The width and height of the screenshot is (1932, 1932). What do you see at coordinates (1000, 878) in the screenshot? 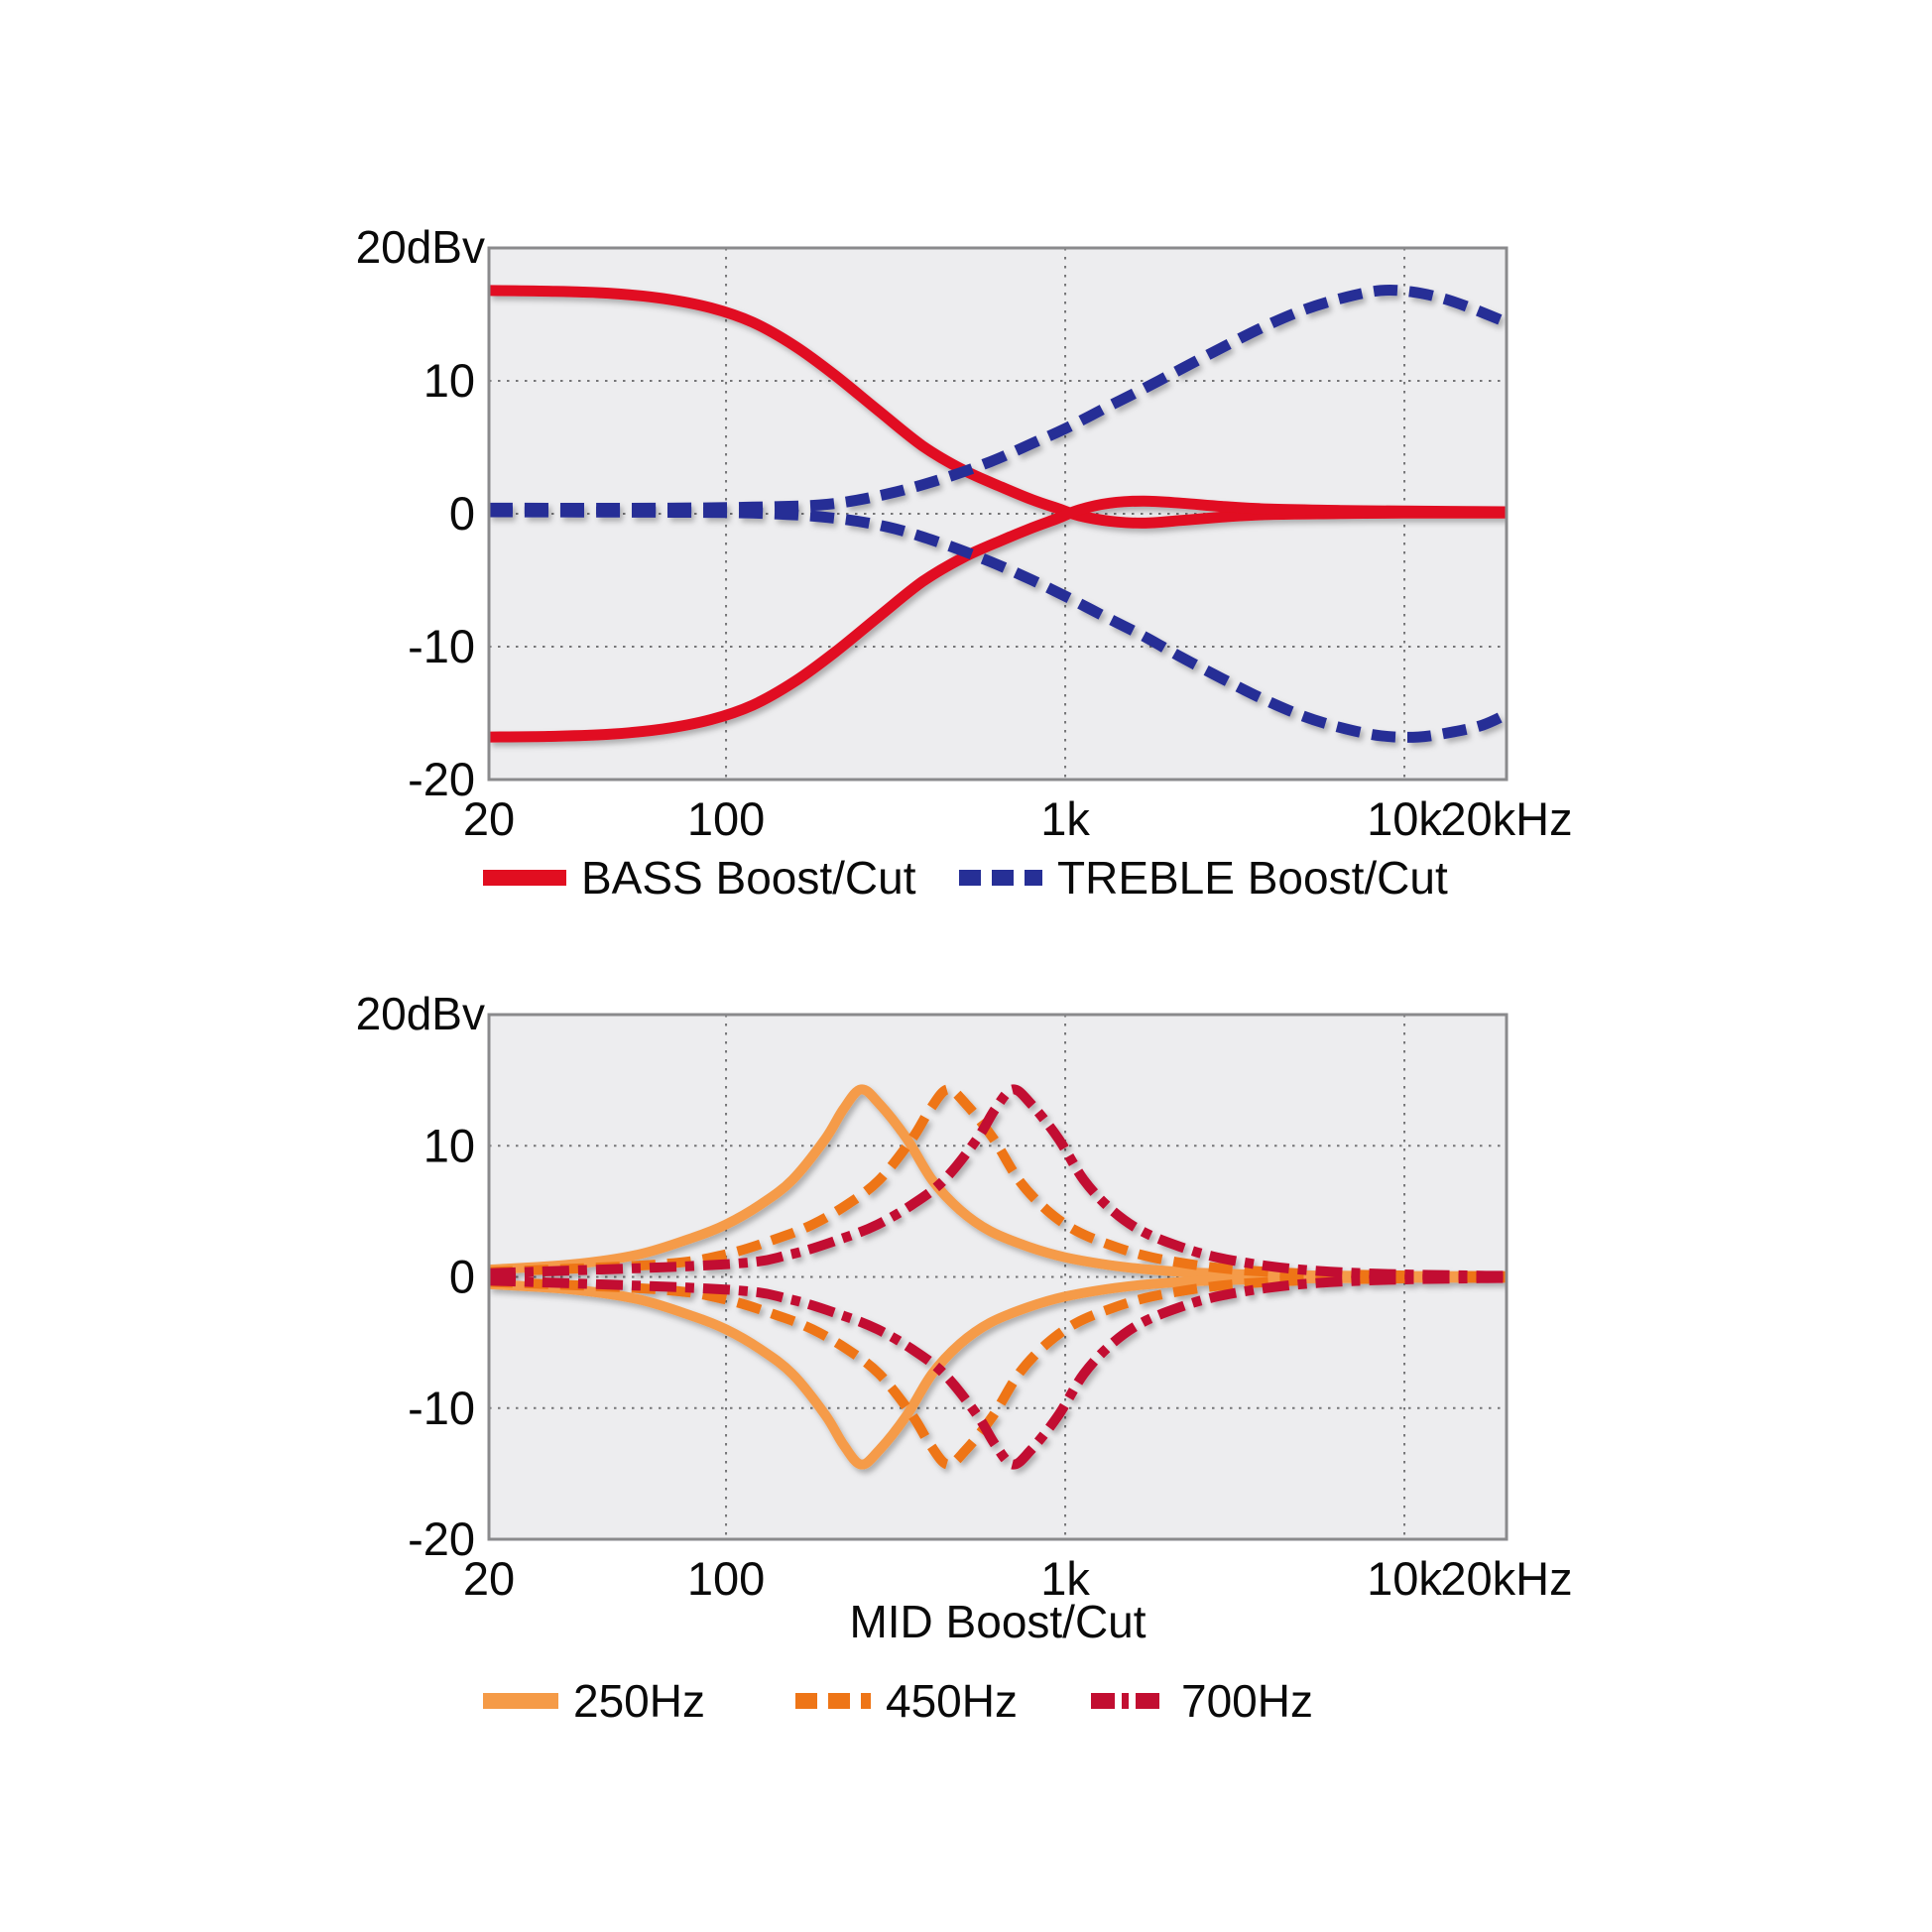
I see `treble-line-swatch-icon` at bounding box center [1000, 878].